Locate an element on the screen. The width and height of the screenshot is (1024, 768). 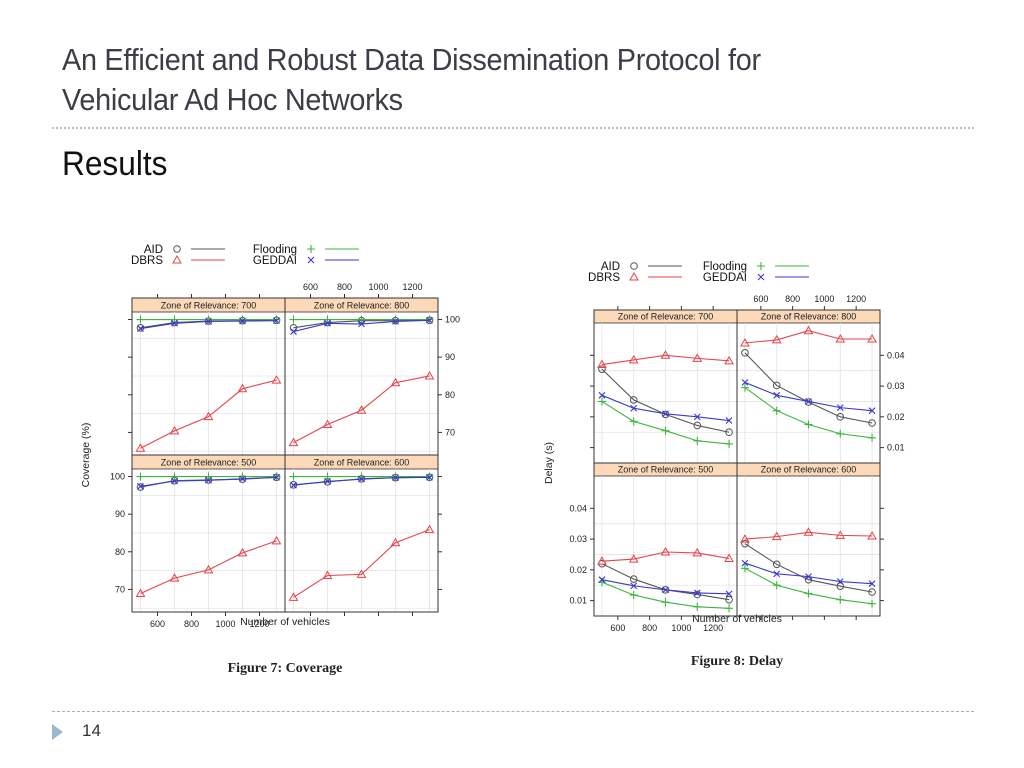
panel-zone-of-relevance-700: Zone of Relevance: 700 is located at coordinates (208, 376).